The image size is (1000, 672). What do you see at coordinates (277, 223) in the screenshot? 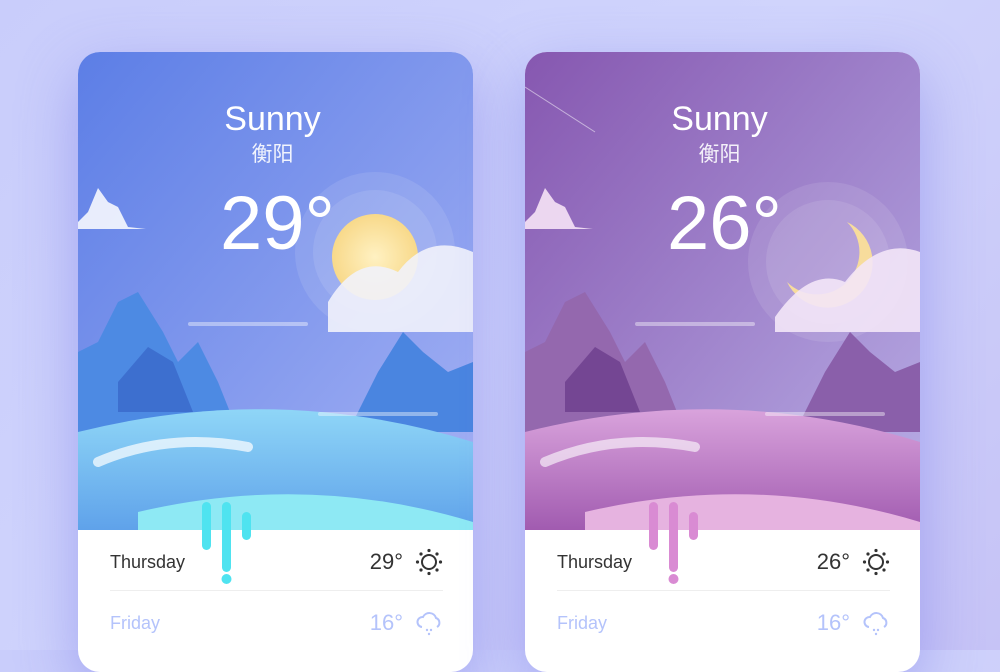
I see `current-temperature: 29°` at bounding box center [277, 223].